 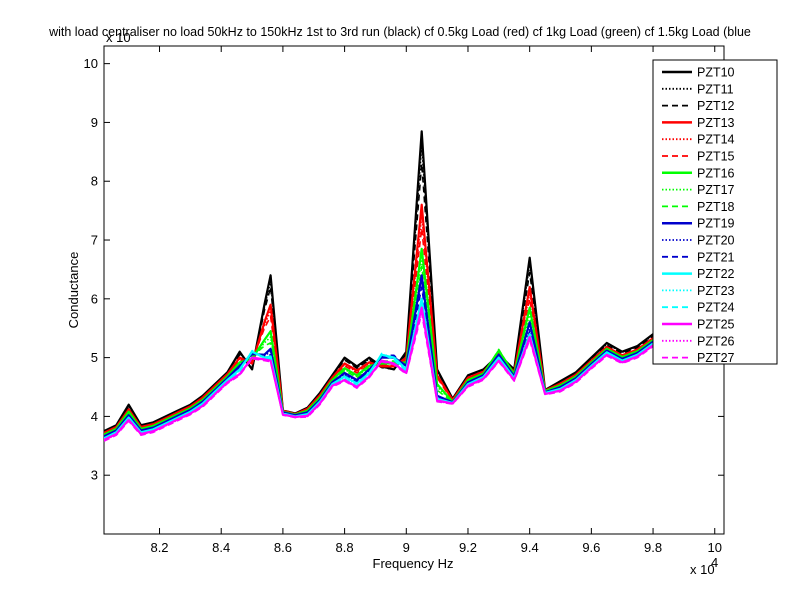 I want to click on legend-label: PZT24, so click(x=716, y=308).